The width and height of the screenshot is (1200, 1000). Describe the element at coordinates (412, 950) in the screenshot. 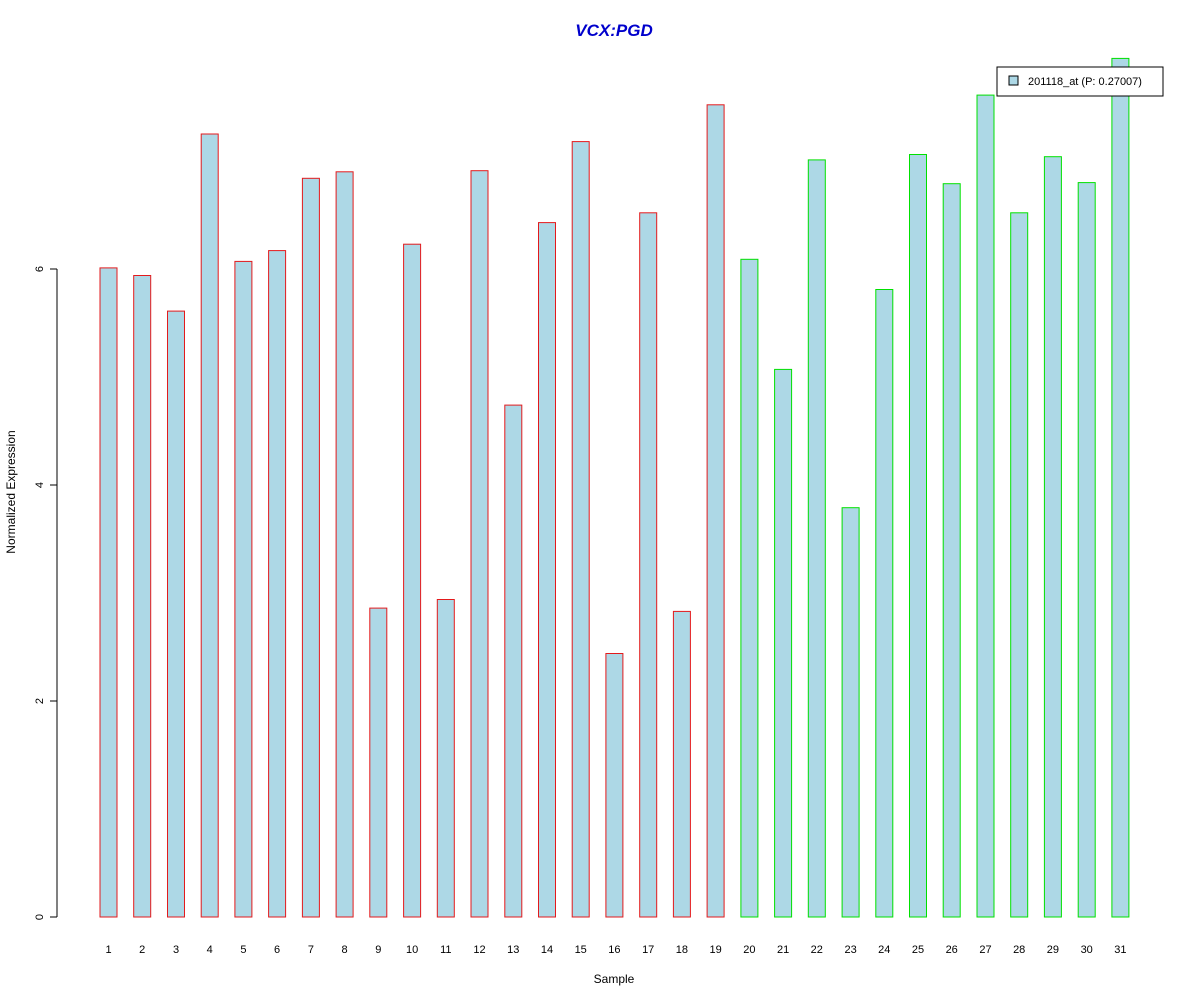

I see `x-tick-label: 10` at that location.